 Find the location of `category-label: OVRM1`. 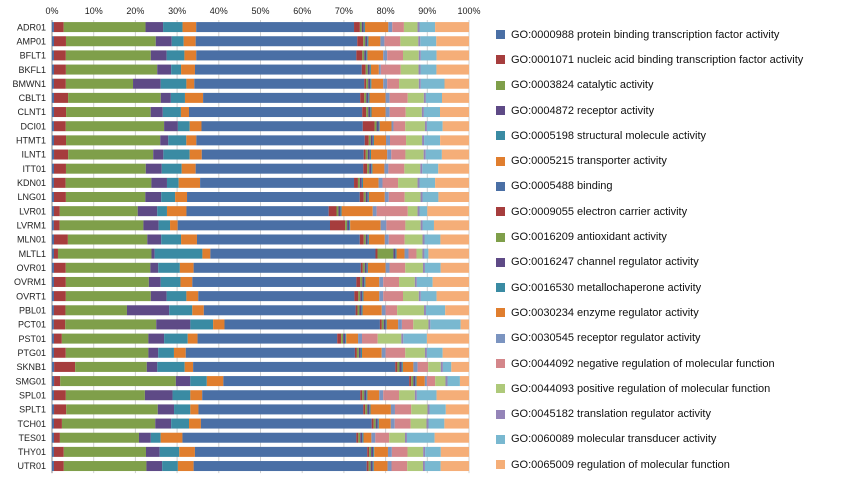

category-label: OVRM1 is located at coordinates (30, 282).